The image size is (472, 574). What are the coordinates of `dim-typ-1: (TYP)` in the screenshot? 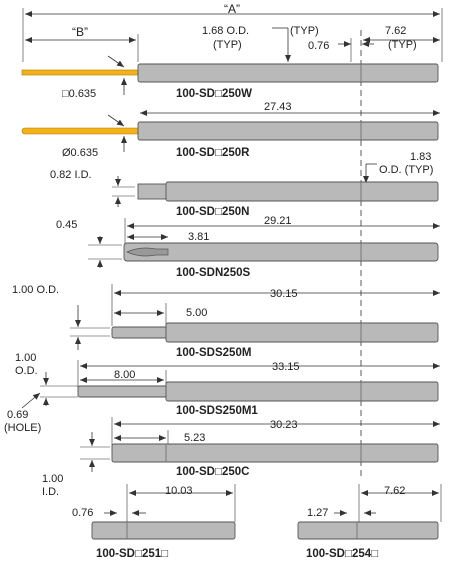 It's located at (227, 45).